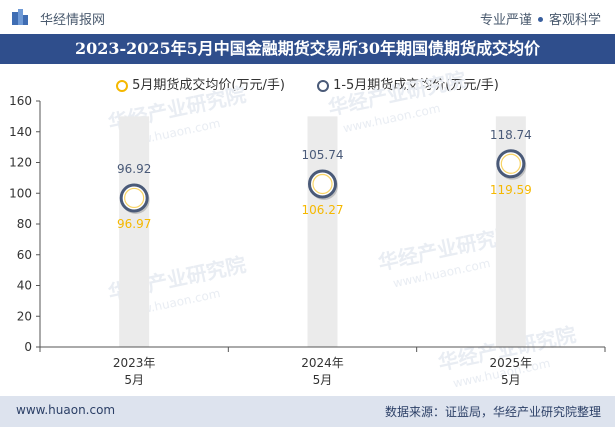  Describe the element at coordinates (208, 85) in the screenshot. I see `legend-label-series-1: 5月期货成交均价(万元/手)` at that location.